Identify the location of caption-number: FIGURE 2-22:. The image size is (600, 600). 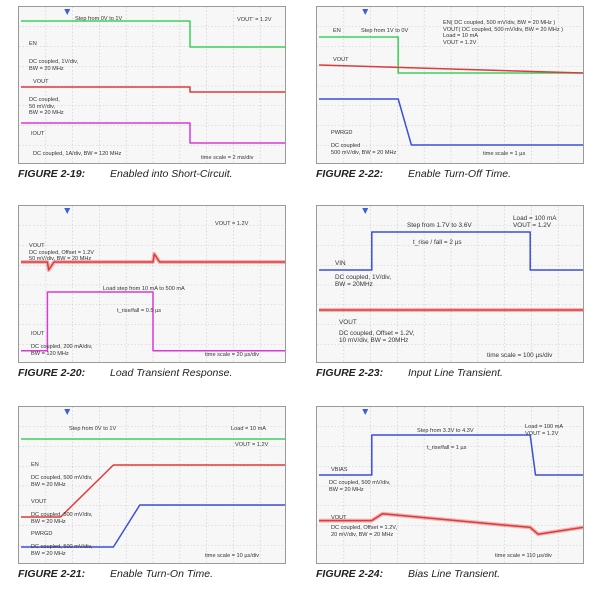
(350, 174).